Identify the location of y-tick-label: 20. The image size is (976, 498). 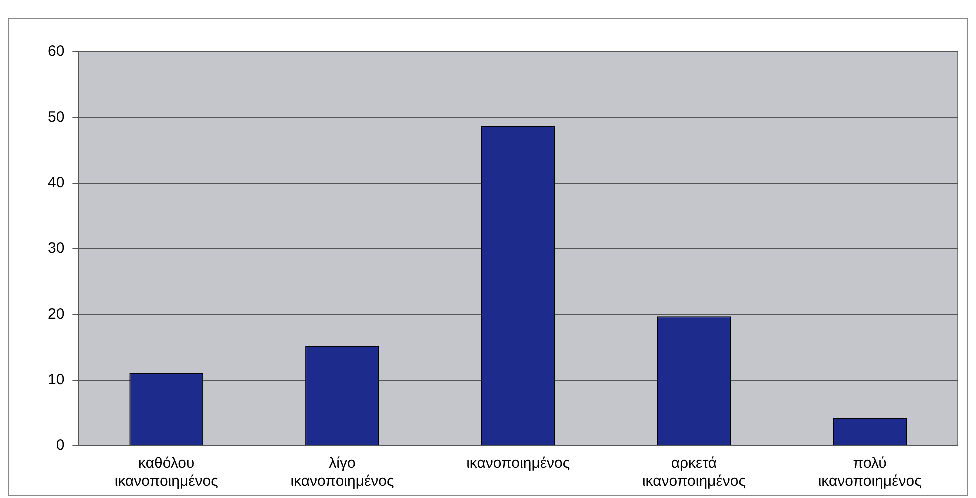
(56, 314).